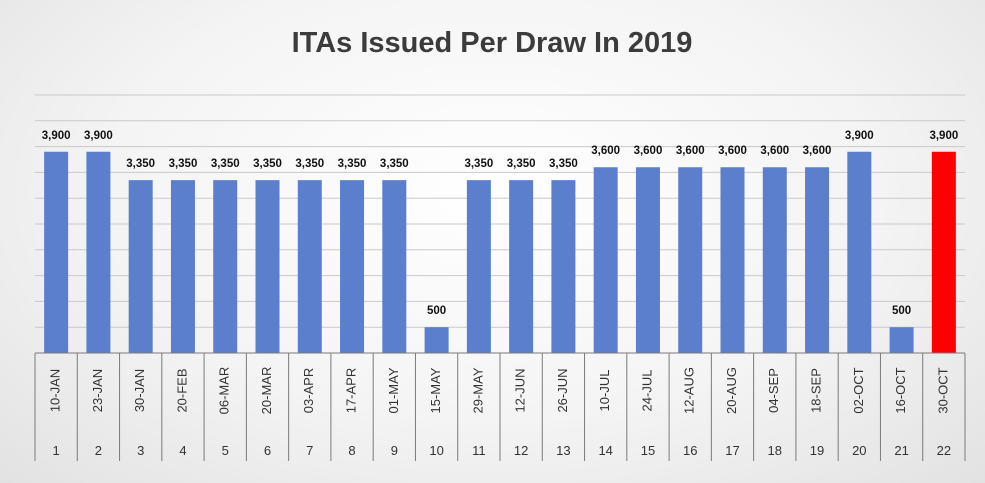 The width and height of the screenshot is (985, 483). What do you see at coordinates (309, 266) in the screenshot?
I see `bar-03-apr` at bounding box center [309, 266].